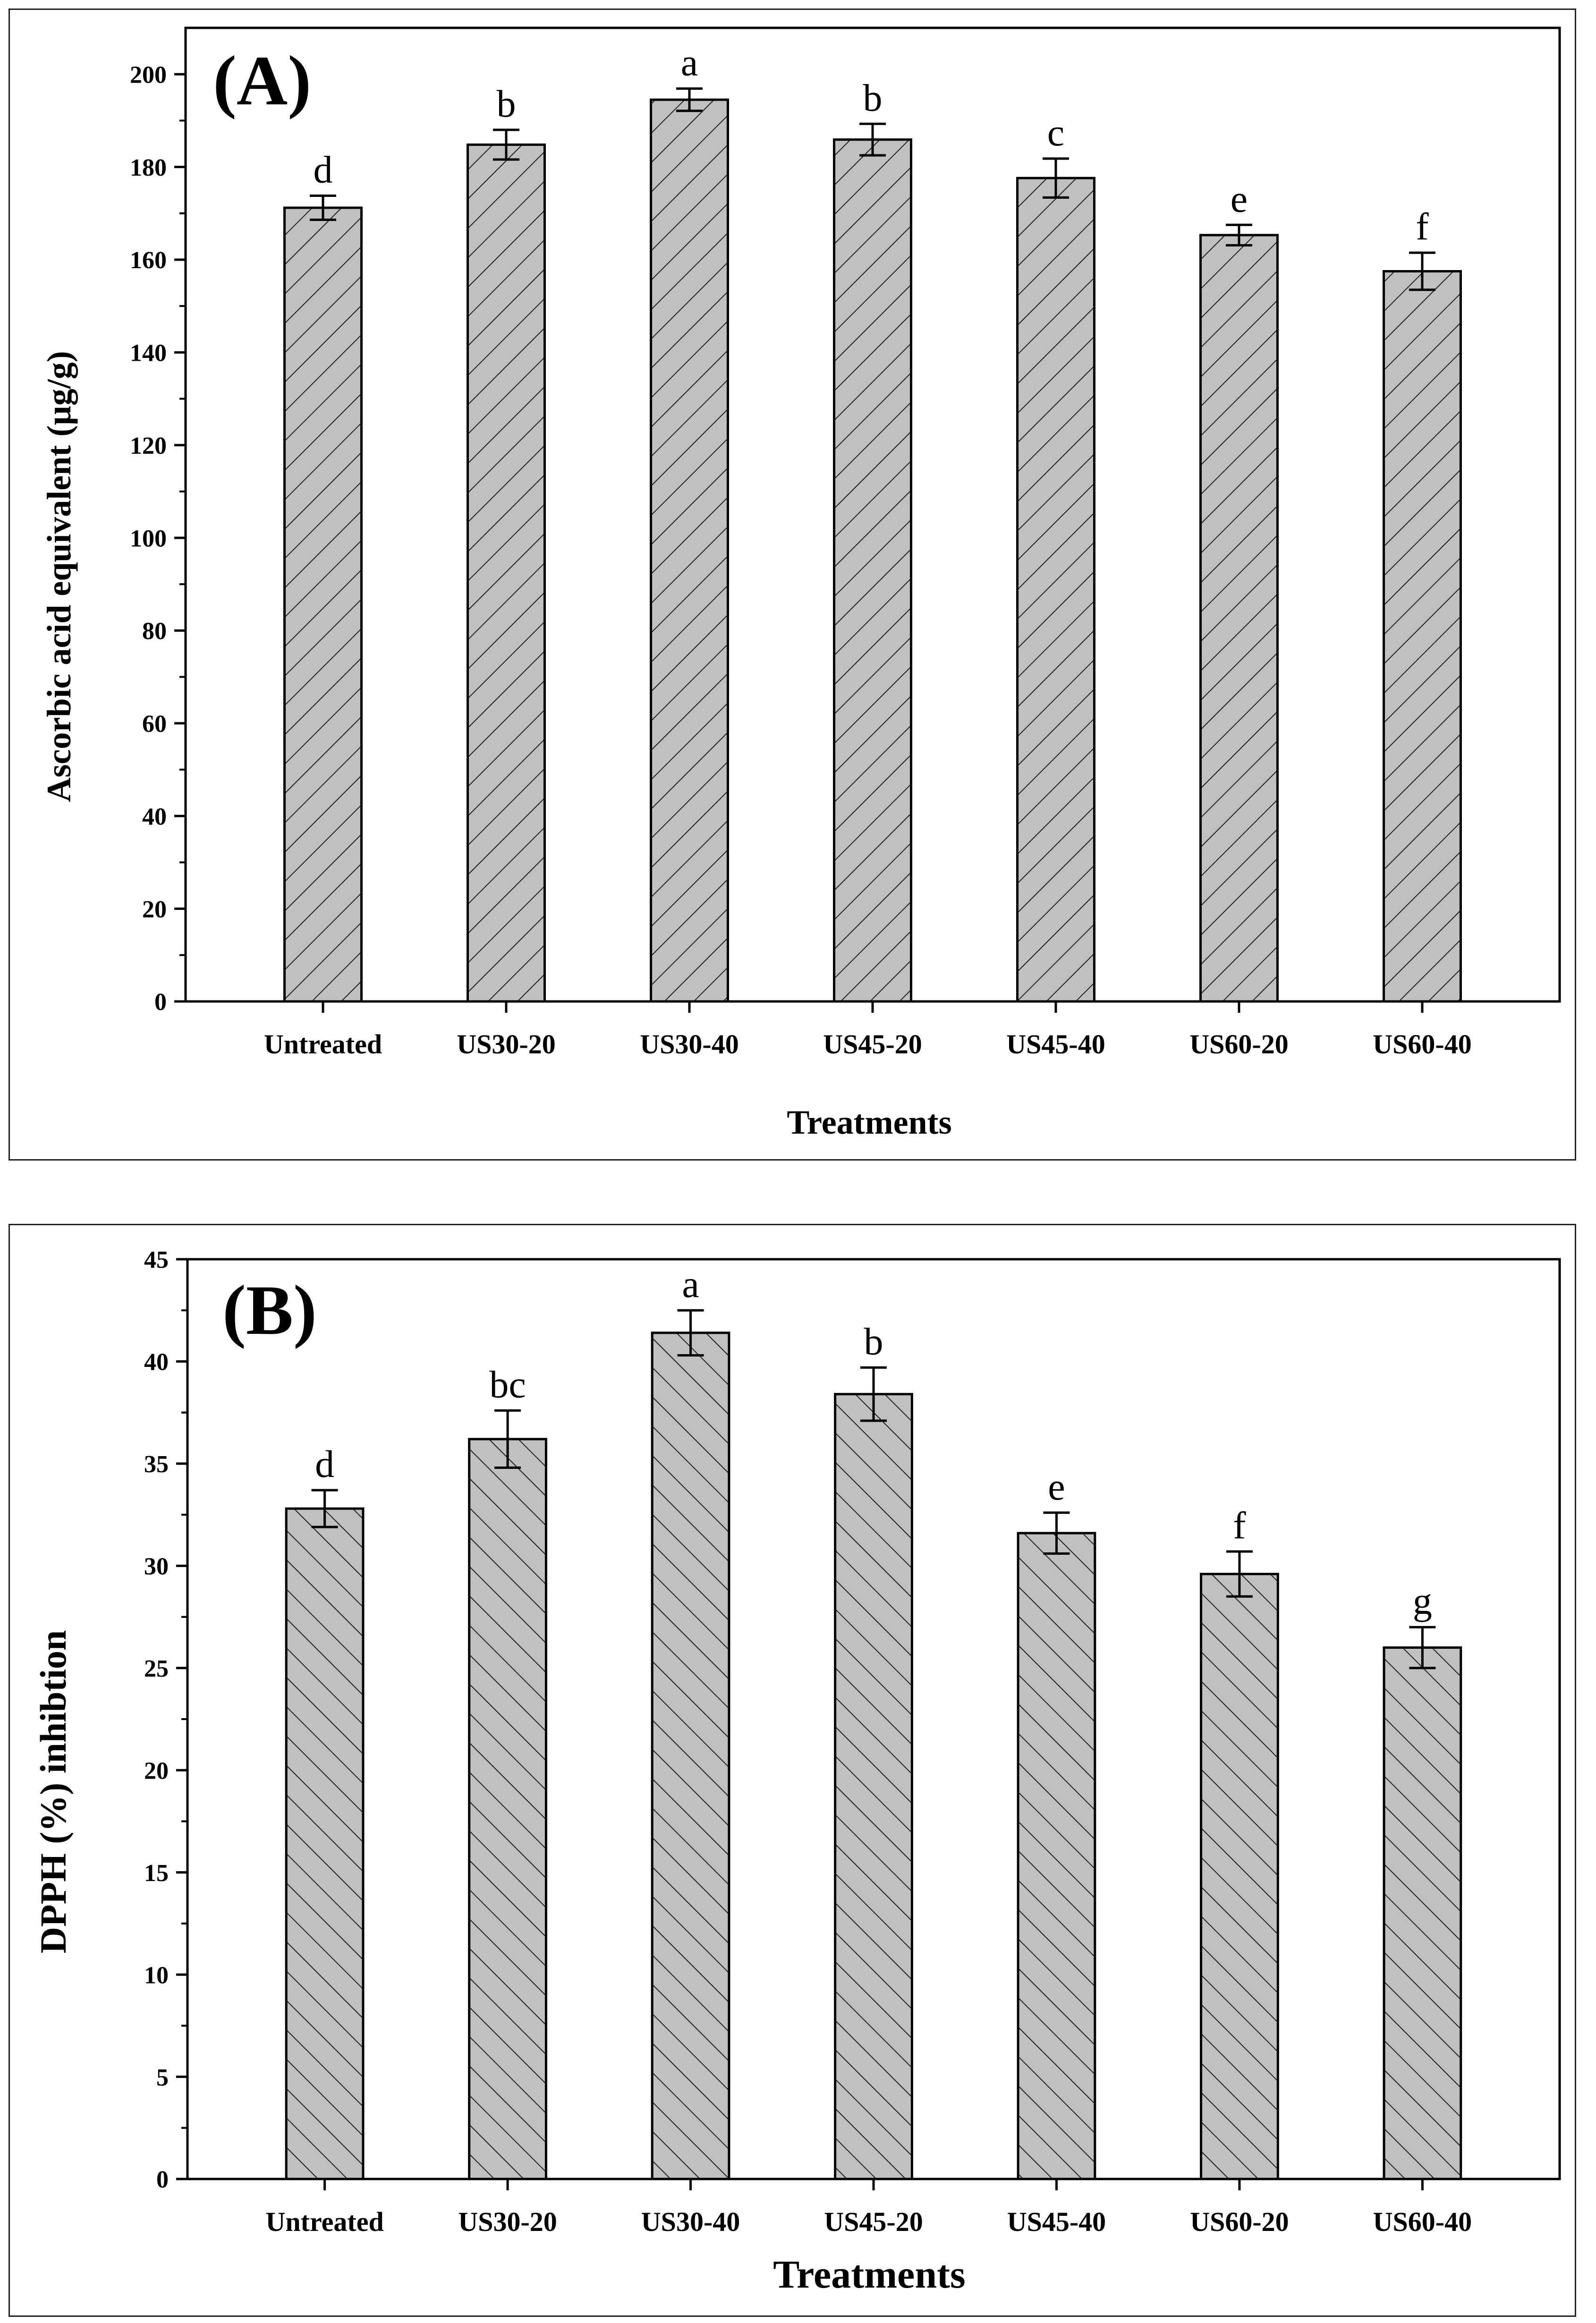 The height and width of the screenshot is (2323, 1596). What do you see at coordinates (148, 353) in the screenshot?
I see `y-tick-label: 140` at bounding box center [148, 353].